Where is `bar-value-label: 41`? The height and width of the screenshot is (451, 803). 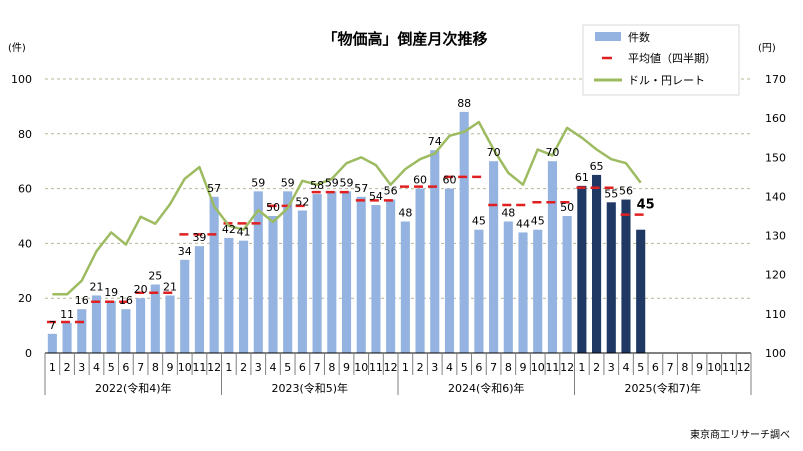
bar-value-label: 41 is located at coordinates (244, 232).